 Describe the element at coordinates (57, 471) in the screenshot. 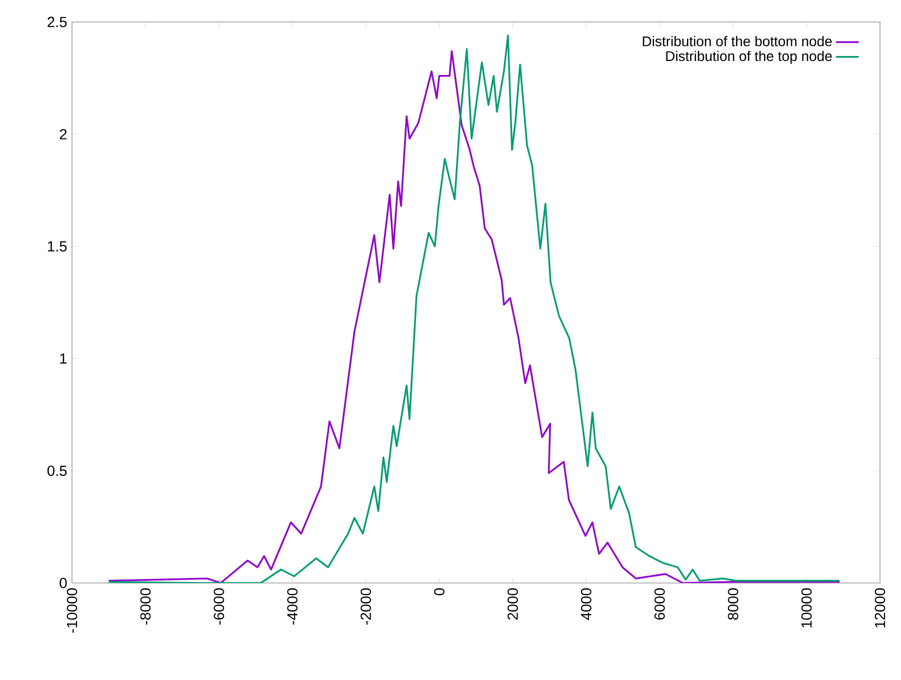

I see `y-tick-label: 0.5` at that location.